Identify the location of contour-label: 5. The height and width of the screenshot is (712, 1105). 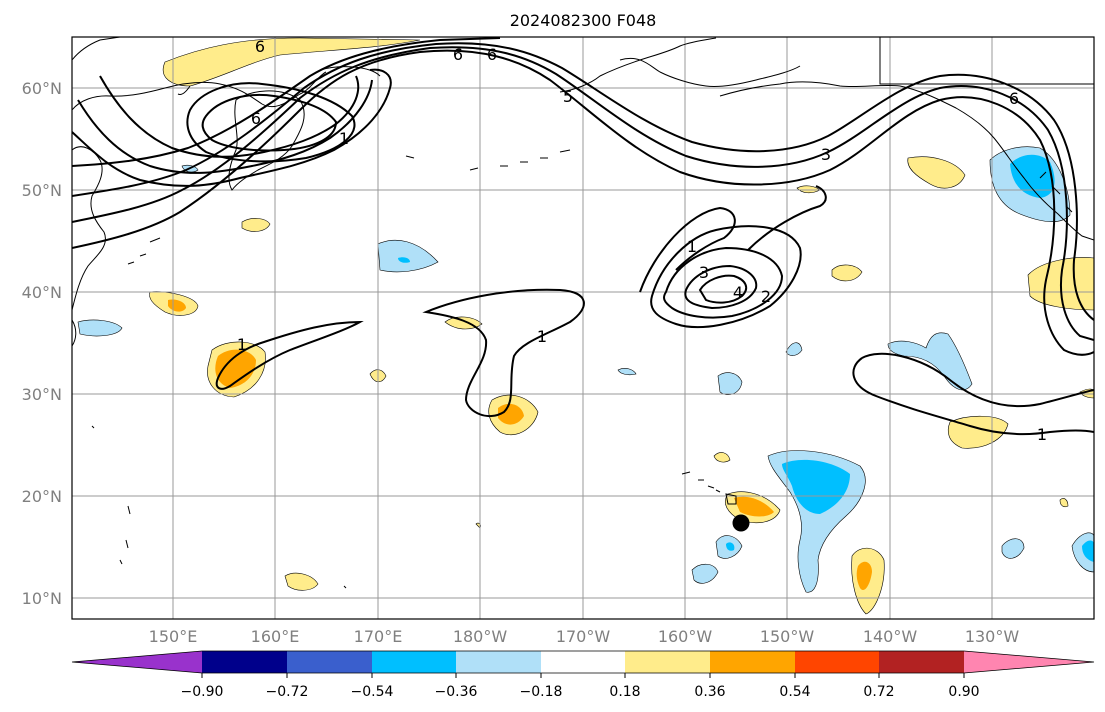
(568, 96).